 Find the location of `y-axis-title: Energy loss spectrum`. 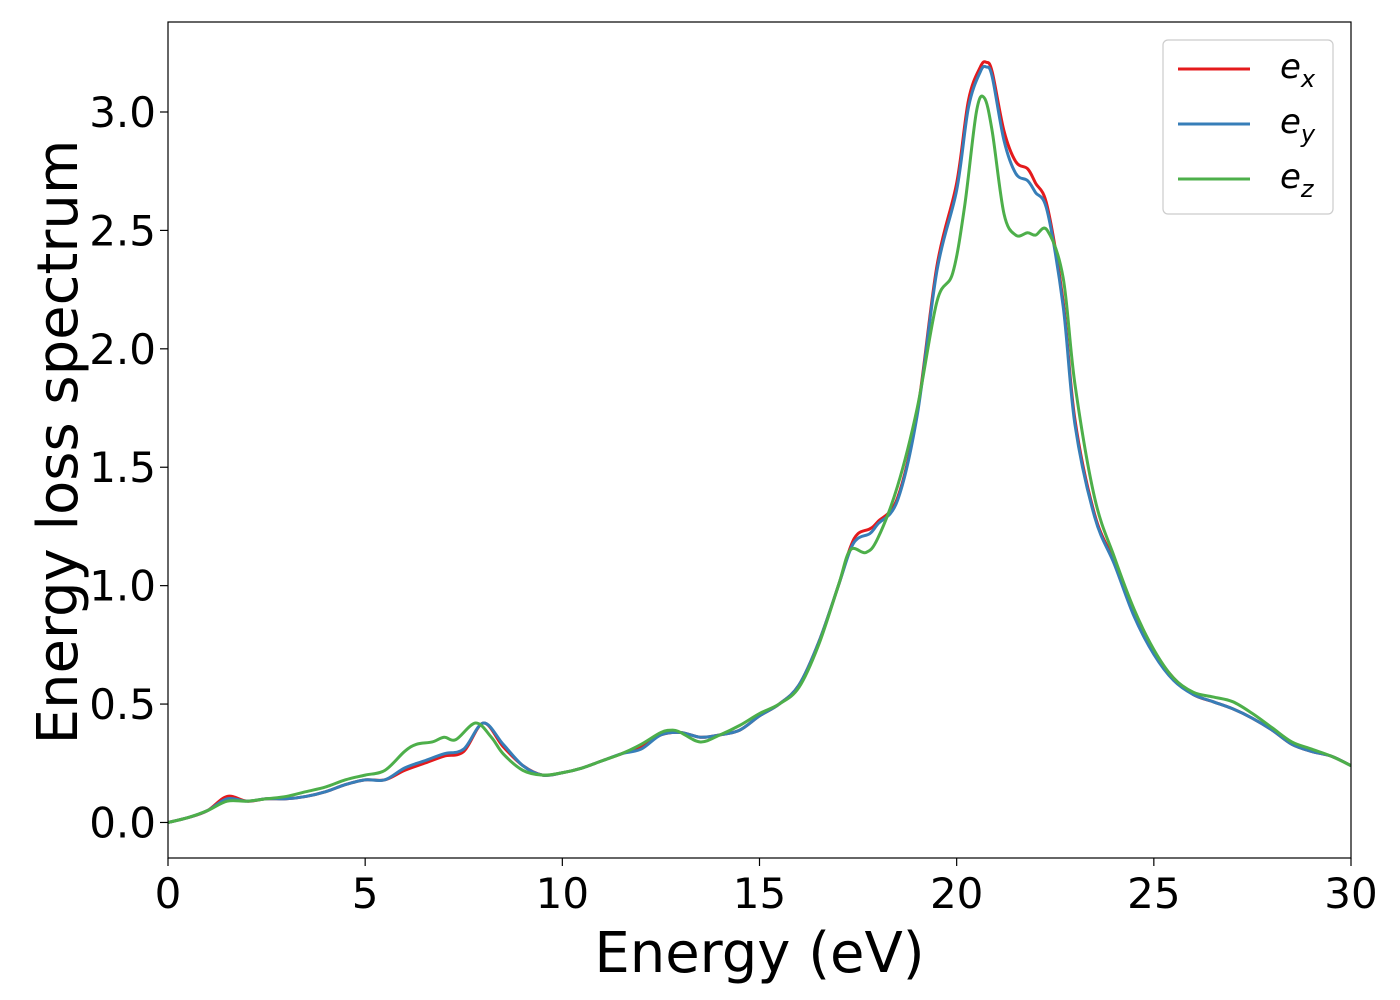

y-axis-title: Energy loss spectrum is located at coordinates (58, 442).